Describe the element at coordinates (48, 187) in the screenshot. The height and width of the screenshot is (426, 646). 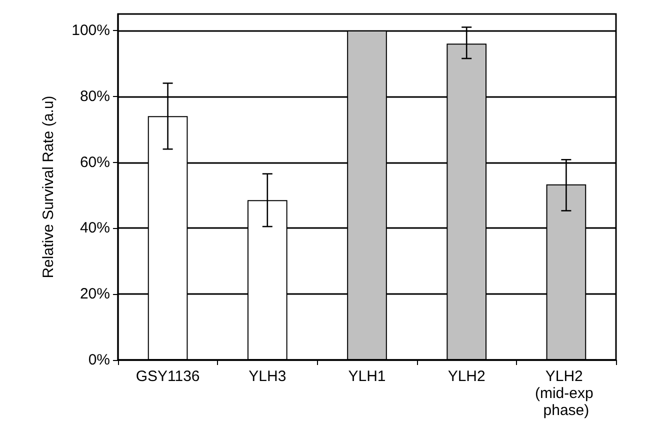
I see `y-axis-title: Relative Survival Rate (a.u)` at that location.